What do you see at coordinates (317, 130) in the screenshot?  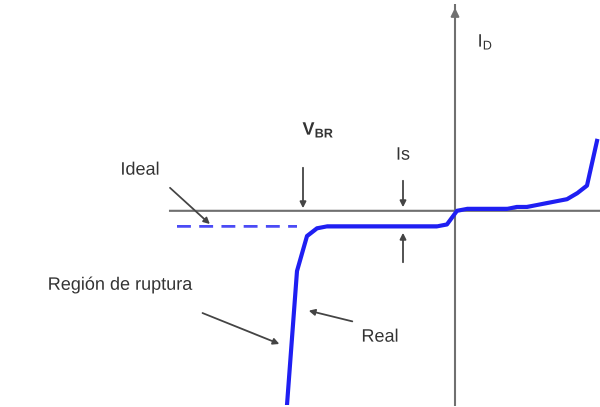 I see `text: V$_{BR}$` at bounding box center [317, 130].